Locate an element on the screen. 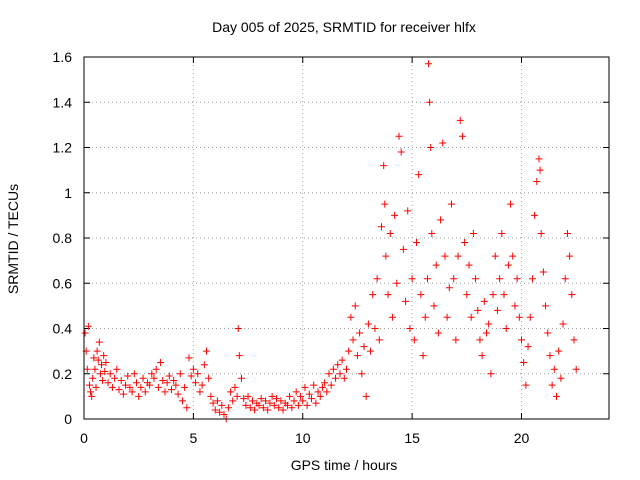 The height and width of the screenshot is (480, 640). y-tick-label: 1.2 is located at coordinates (63, 148).